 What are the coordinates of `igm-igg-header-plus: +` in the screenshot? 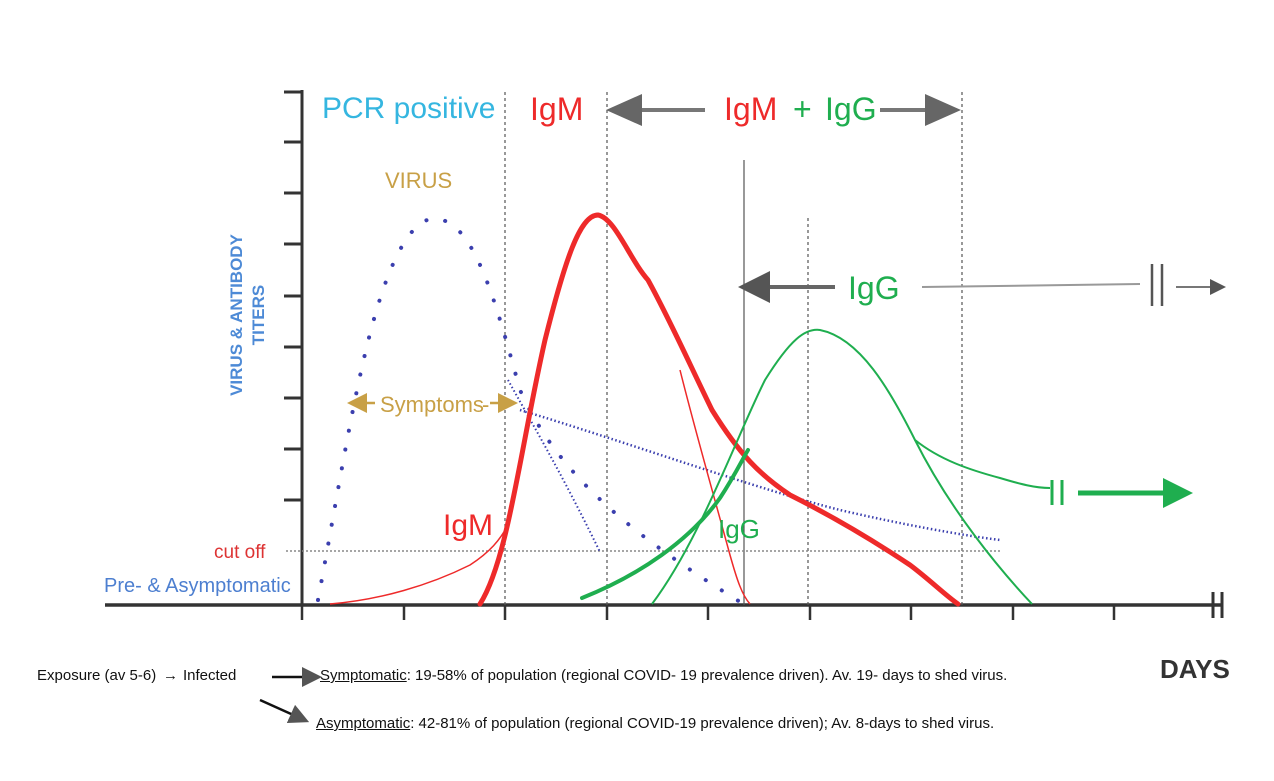 It's located at (802, 109).